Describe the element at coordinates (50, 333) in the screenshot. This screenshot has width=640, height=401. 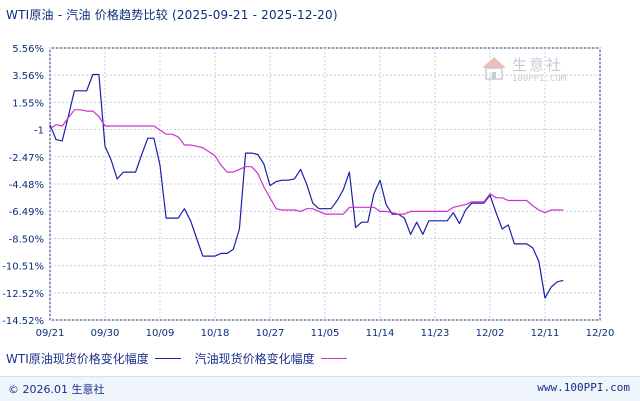
I see `x-tick-label: 09/21` at that location.